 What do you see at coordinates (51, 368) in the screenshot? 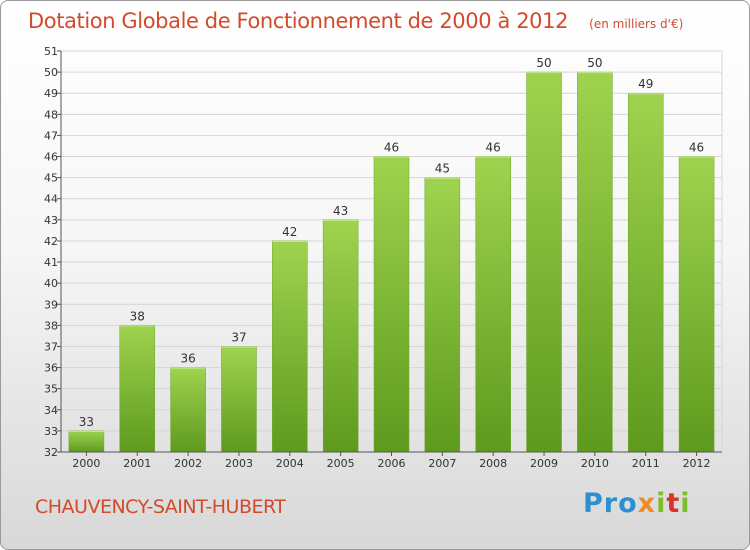
I see `y-tick-label: 36` at bounding box center [51, 368].